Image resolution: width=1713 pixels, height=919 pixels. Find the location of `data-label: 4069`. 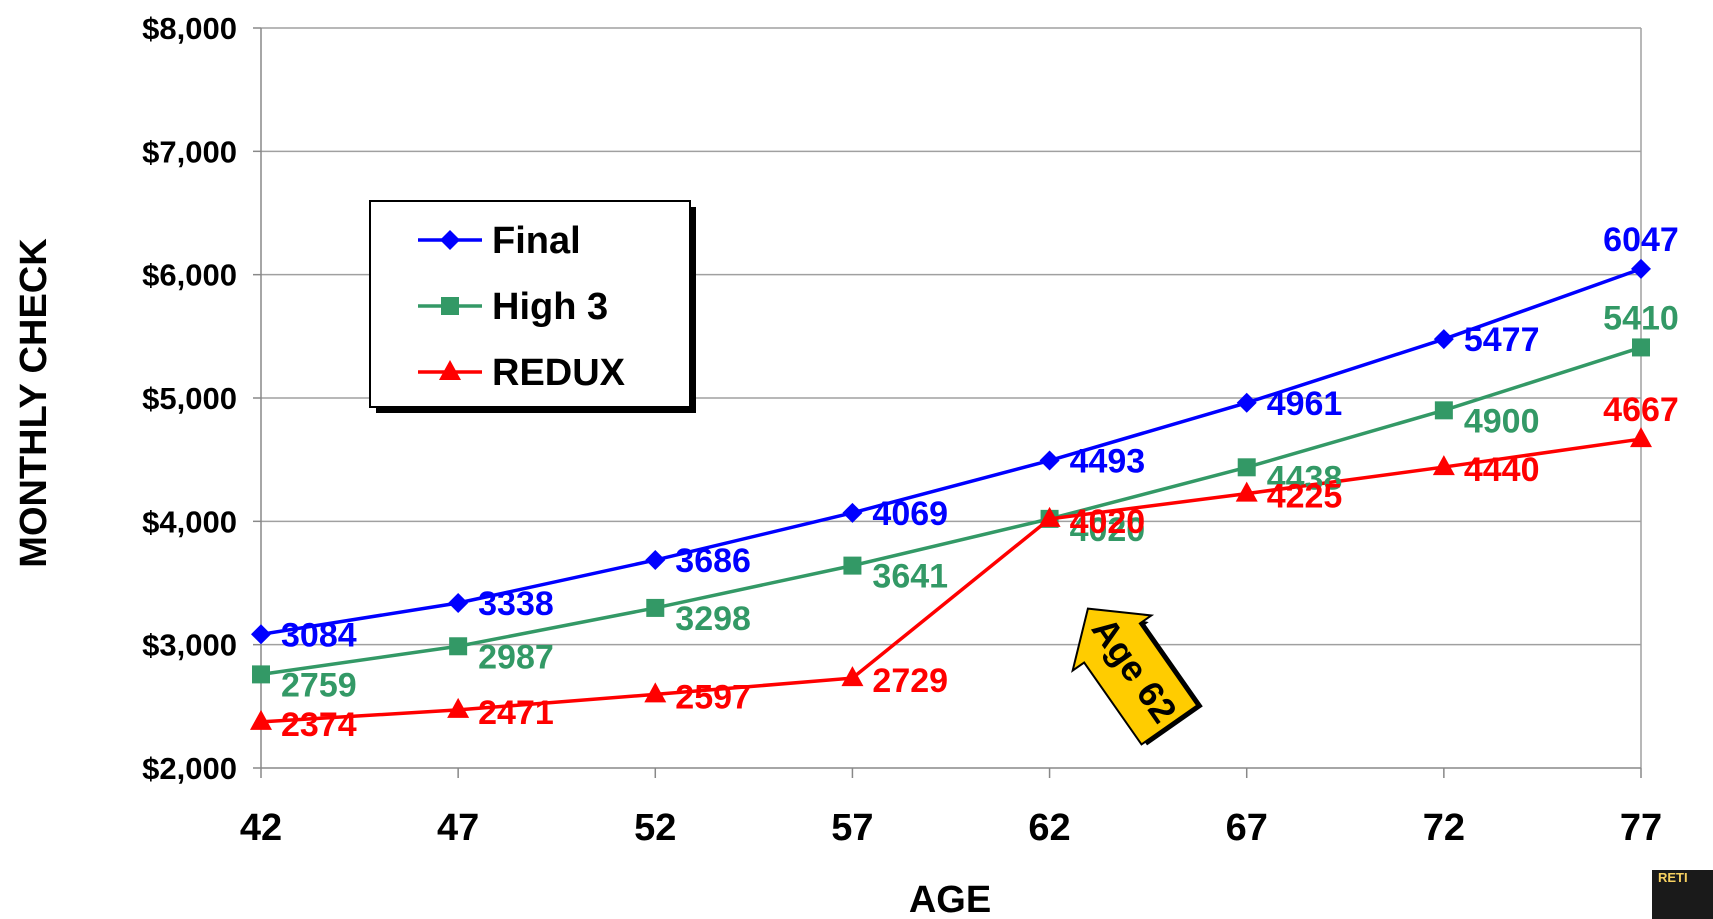

data-label: 4069 is located at coordinates (910, 514).